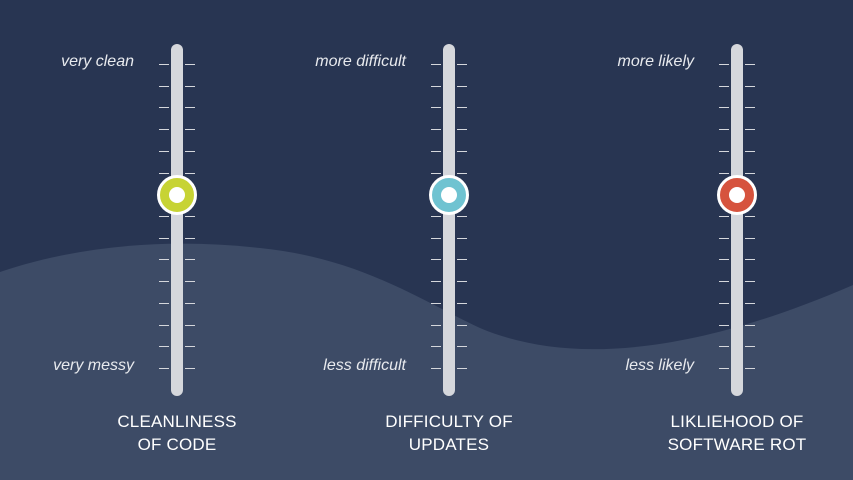 Image resolution: width=853 pixels, height=480 pixels. I want to click on title-line-1: LIKLIEHOOD OF, so click(737, 421).